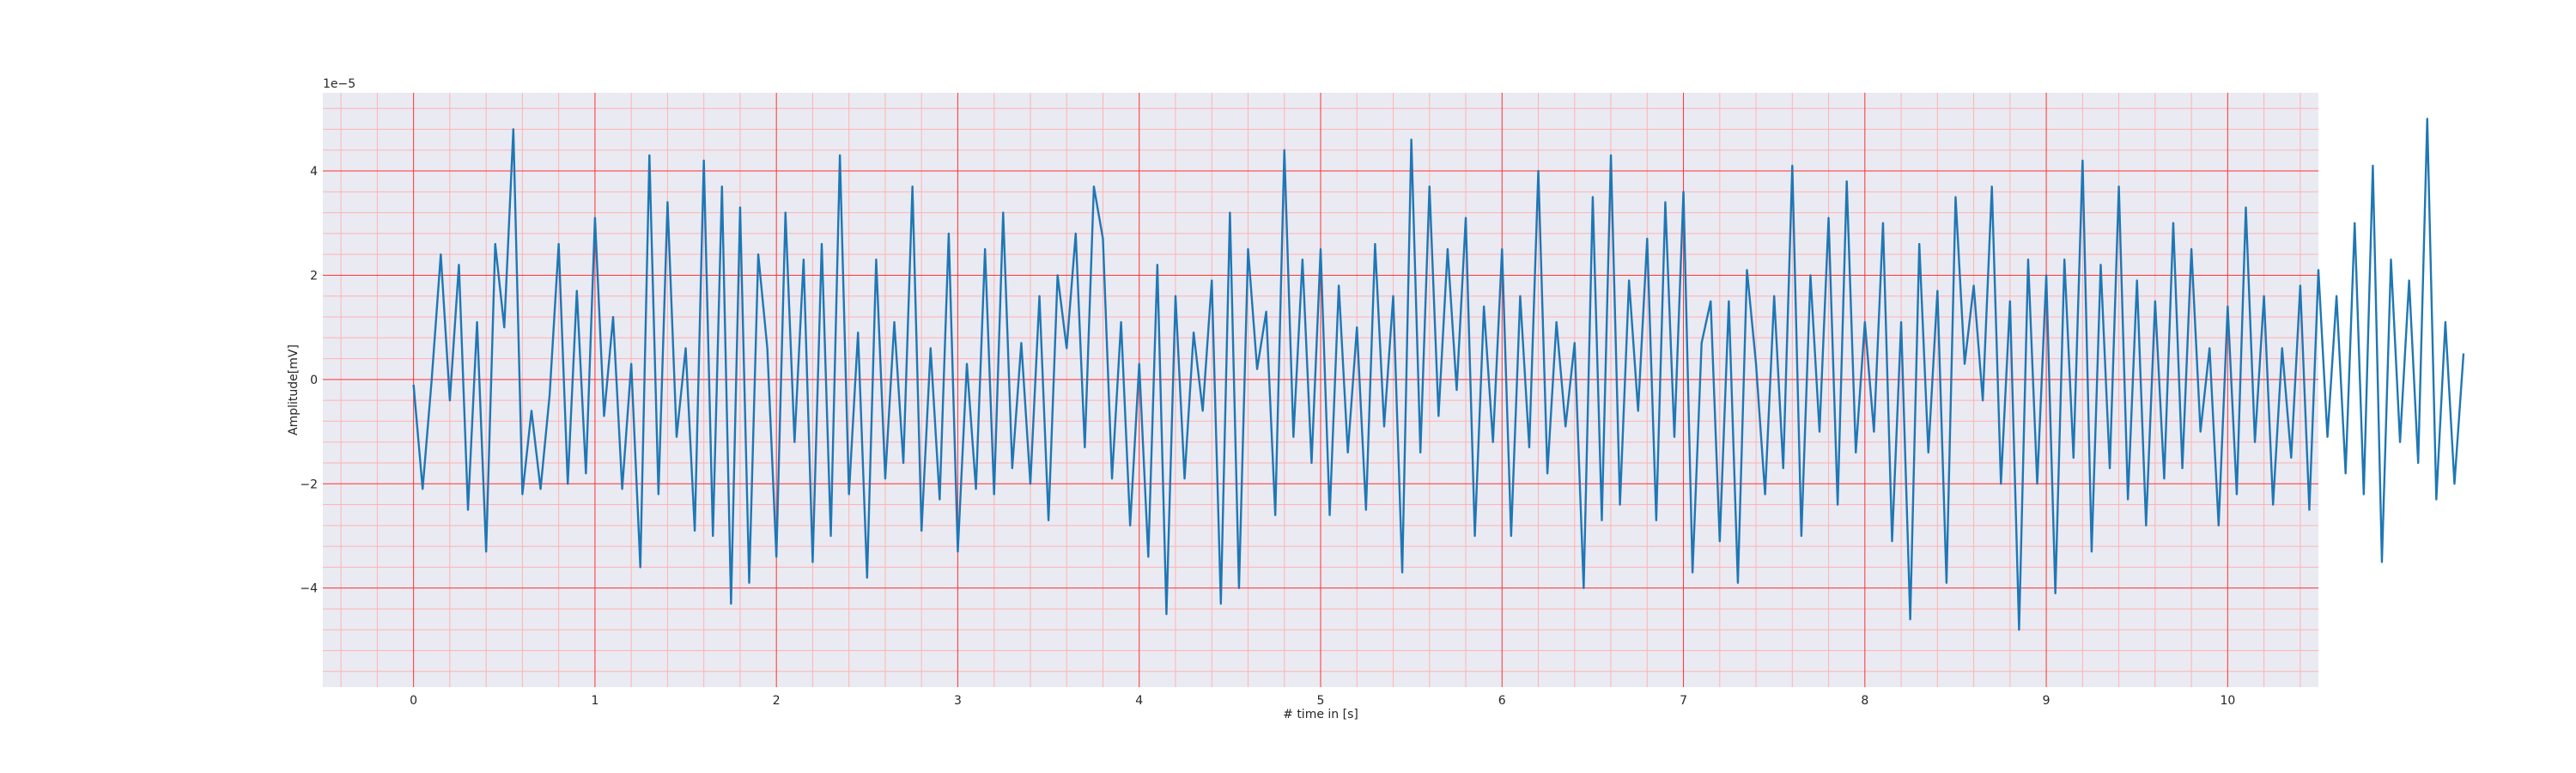 This screenshot has width=2576, height=773. What do you see at coordinates (1683, 701) in the screenshot?
I see `x-tick-label: 7` at bounding box center [1683, 701].